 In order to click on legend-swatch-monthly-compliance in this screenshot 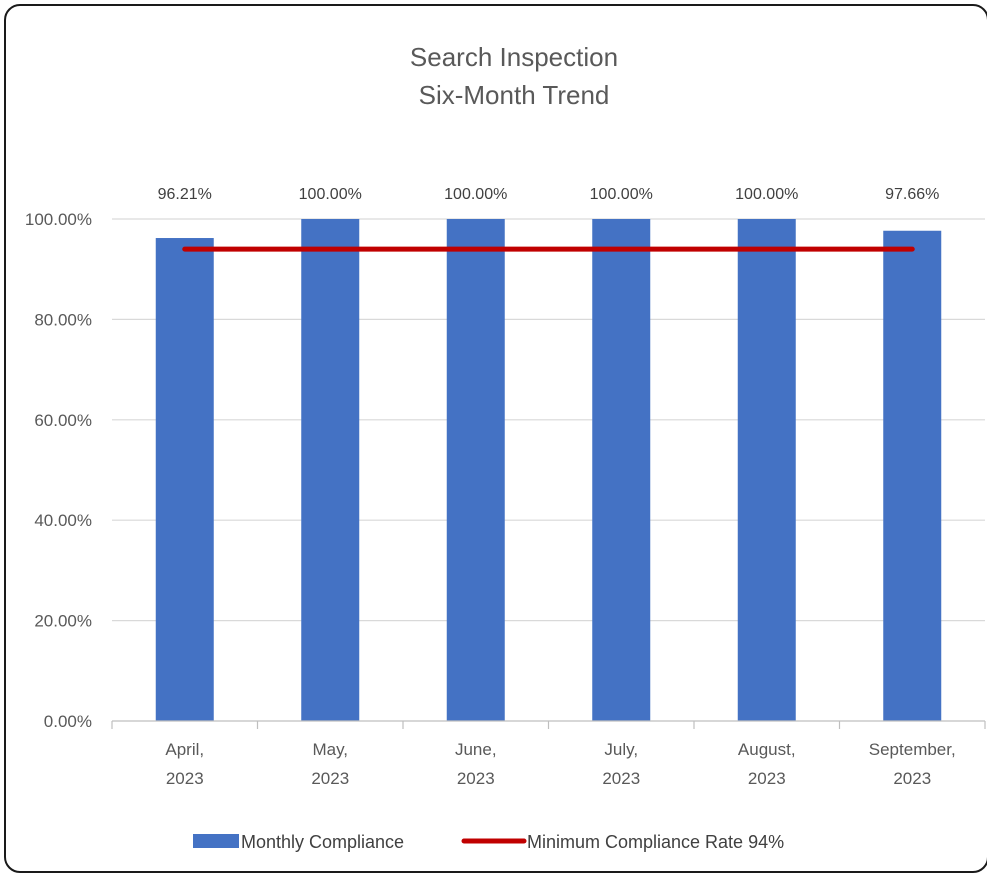, I will do `click(216, 841)`.